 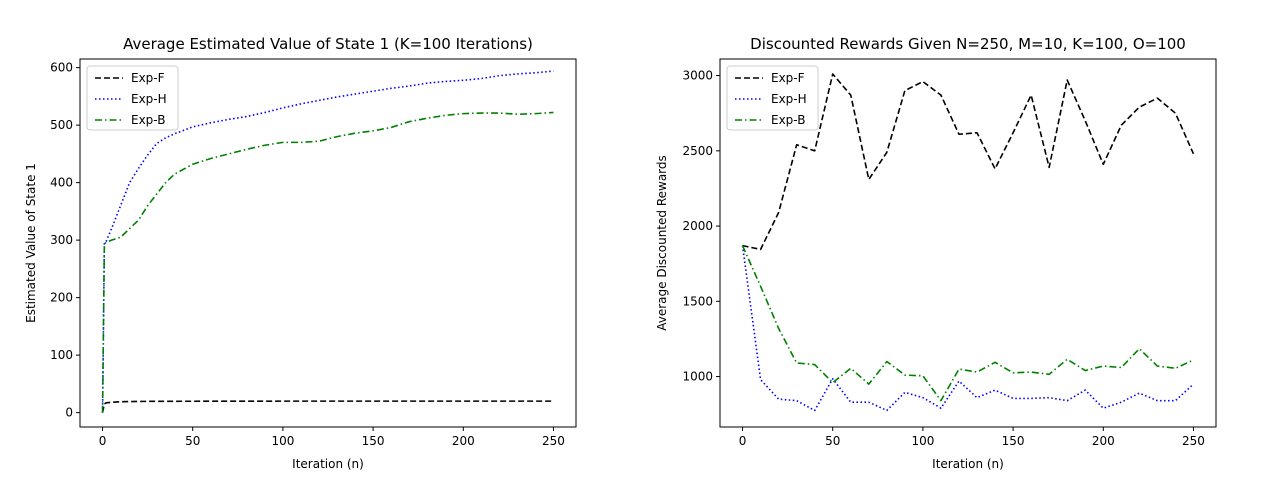 I want to click on y-tick-label: 3000, so click(x=697, y=76).